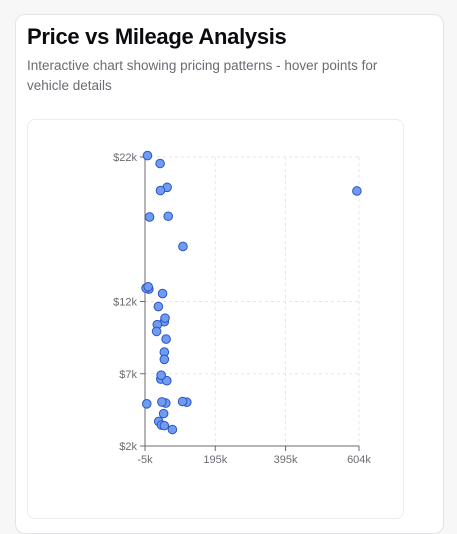 This screenshot has height=534, width=457. Describe the element at coordinates (145, 460) in the screenshot. I see `x-tick-label: -5k` at that location.